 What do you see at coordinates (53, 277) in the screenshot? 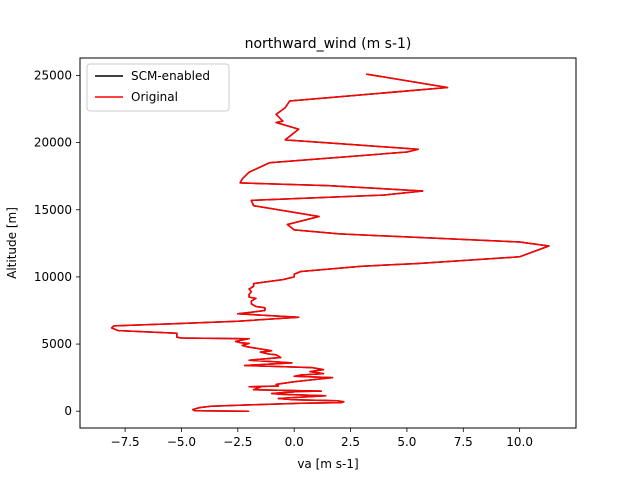
I see `y-tick-label: 10000` at bounding box center [53, 277].